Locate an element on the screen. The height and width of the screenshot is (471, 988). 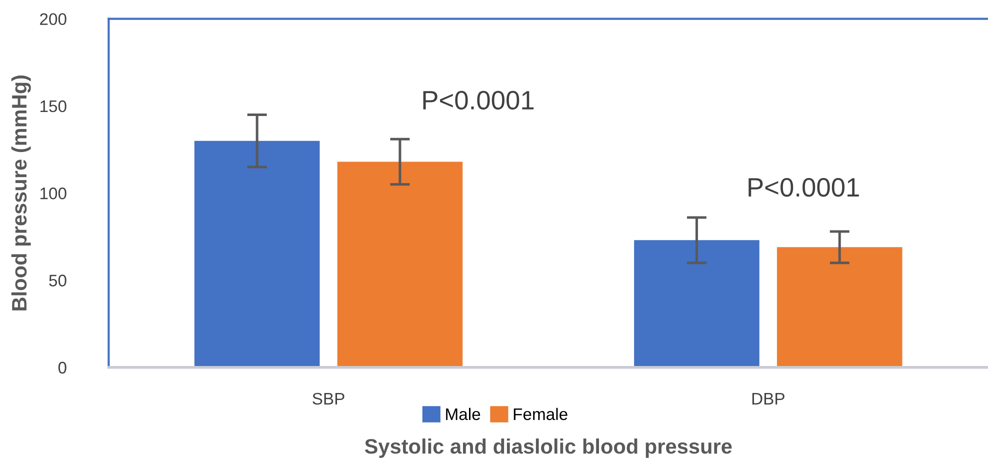
legend-label: Male is located at coordinates (463, 414).